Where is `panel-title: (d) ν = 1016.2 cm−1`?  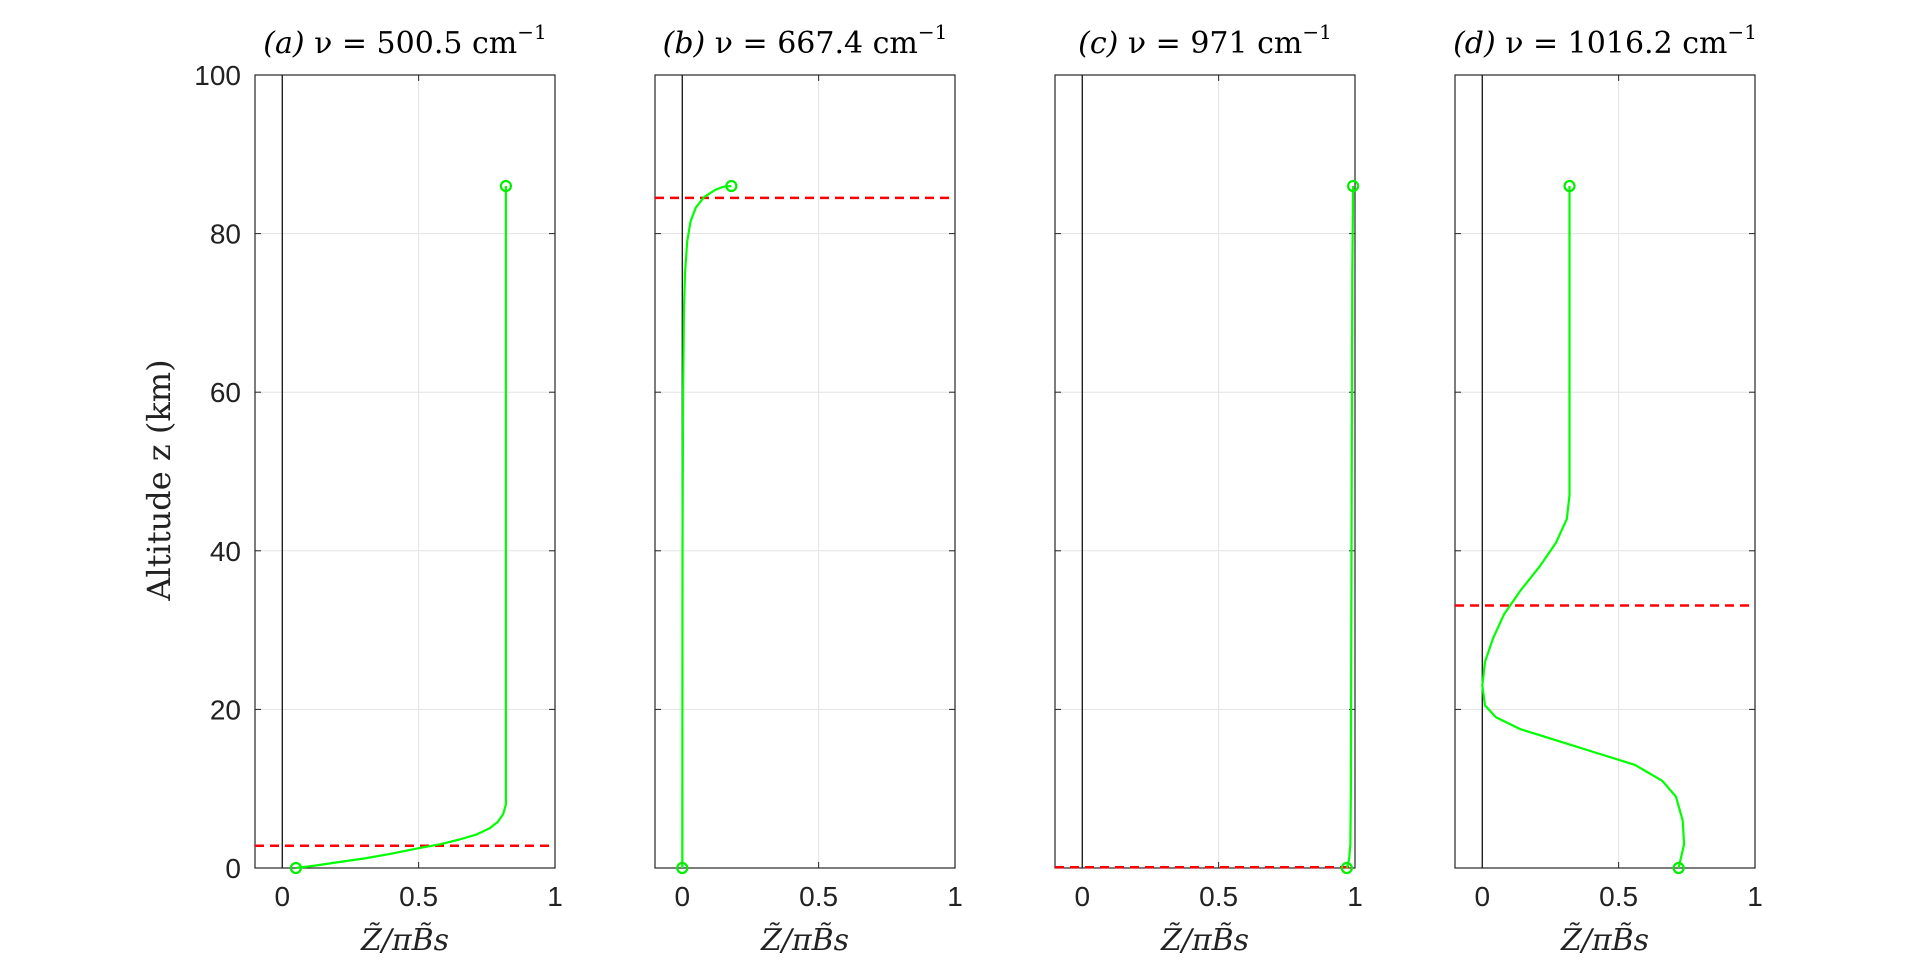 panel-title: (d) ν = 1016.2 cm−1 is located at coordinates (1605, 40).